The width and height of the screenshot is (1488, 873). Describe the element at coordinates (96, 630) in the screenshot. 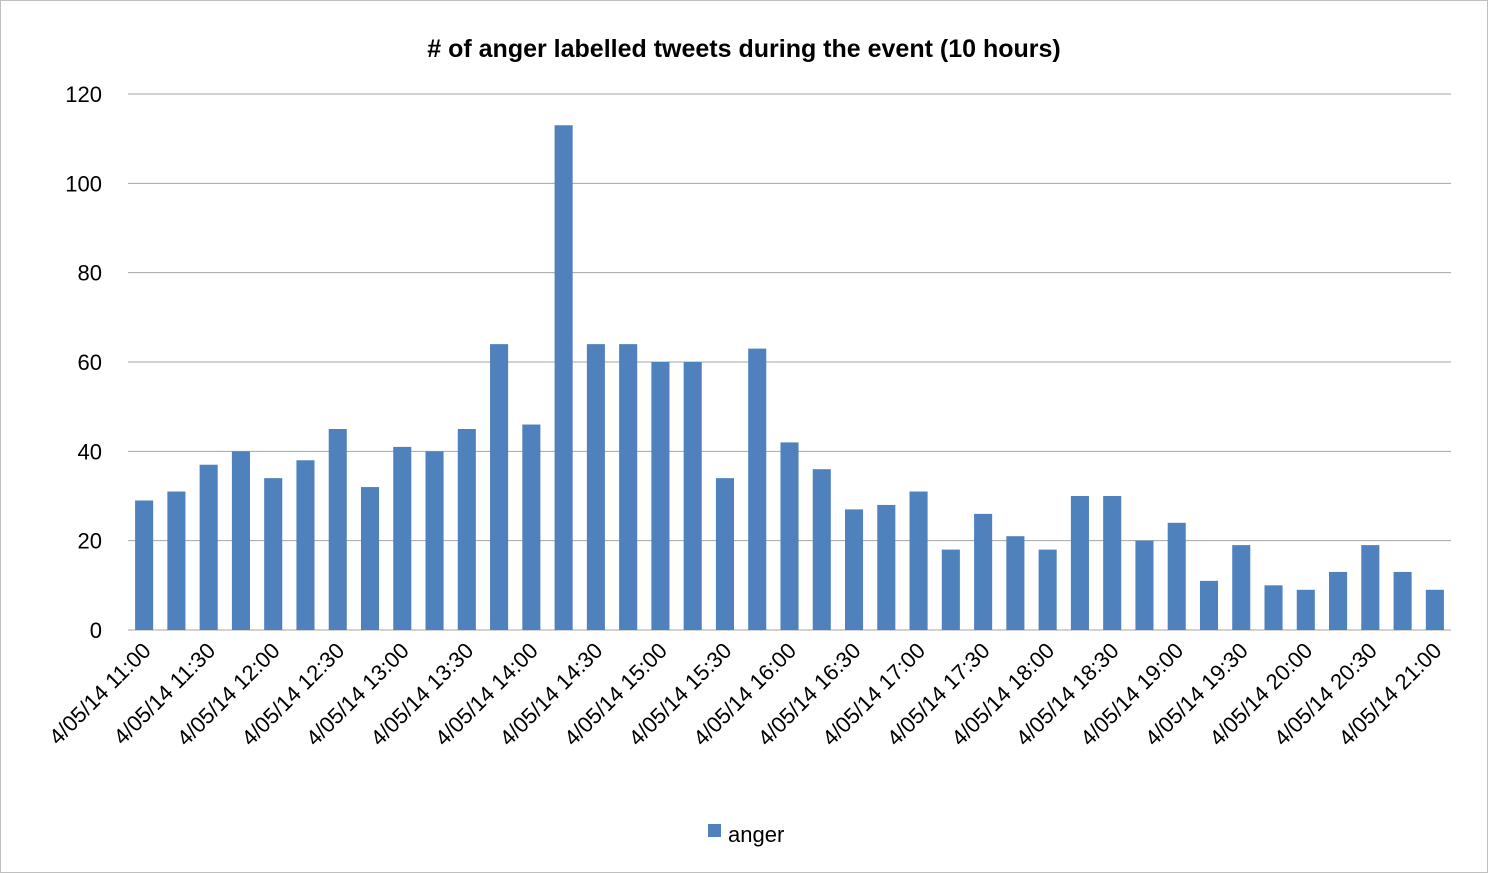

I see `y-tick-label: 0` at that location.